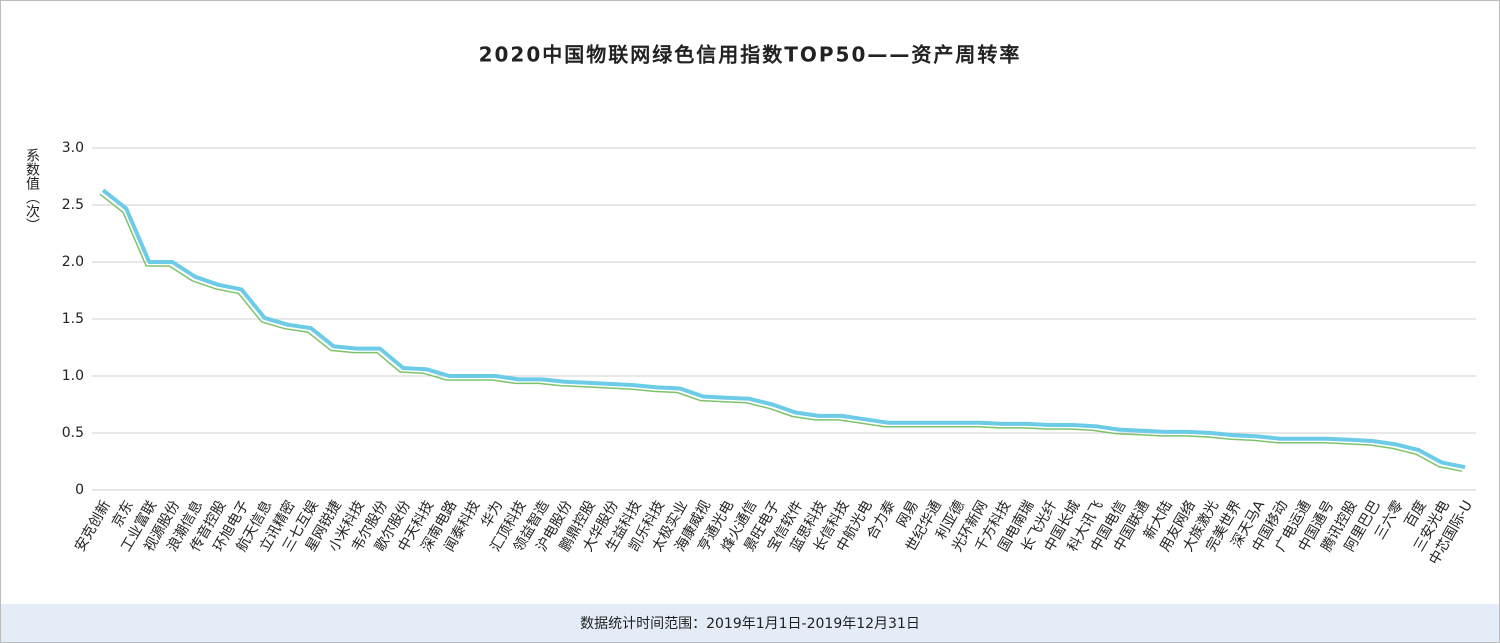  I want to click on y-tick-label: 2.0, so click(73, 262).